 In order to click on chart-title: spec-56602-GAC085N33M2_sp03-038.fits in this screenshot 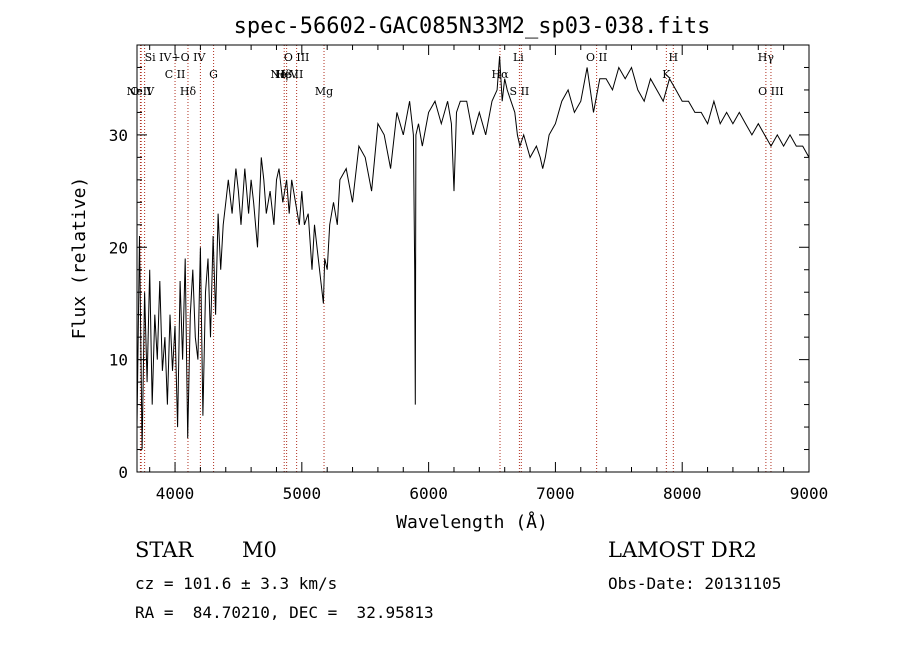, I will do `click(472, 26)`.